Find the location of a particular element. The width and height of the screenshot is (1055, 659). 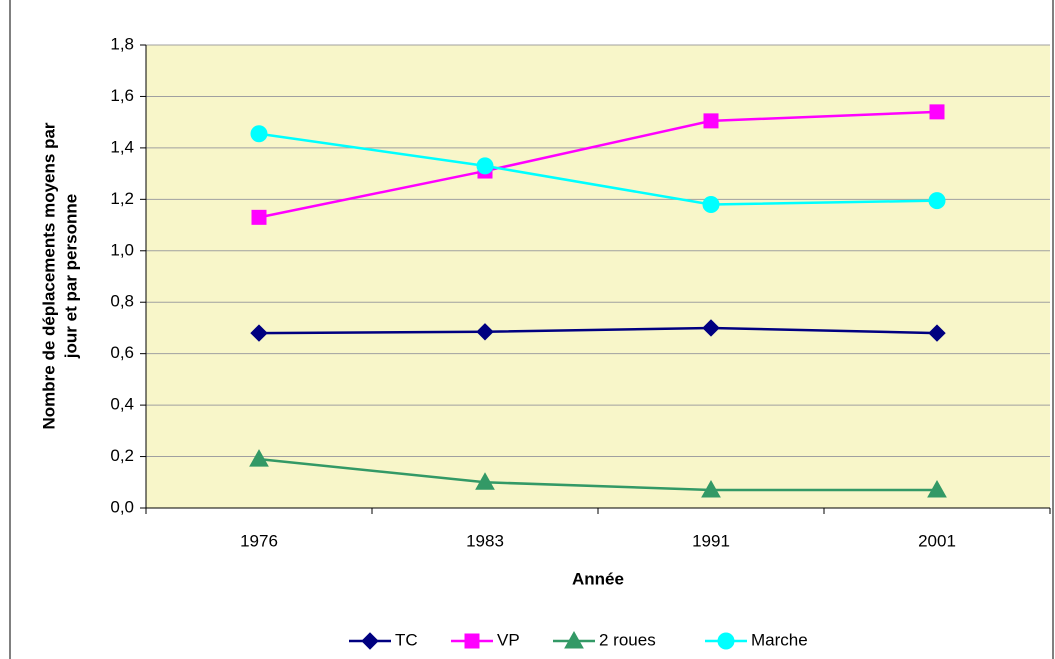

legend-item: 2 roues is located at coordinates (604, 639).